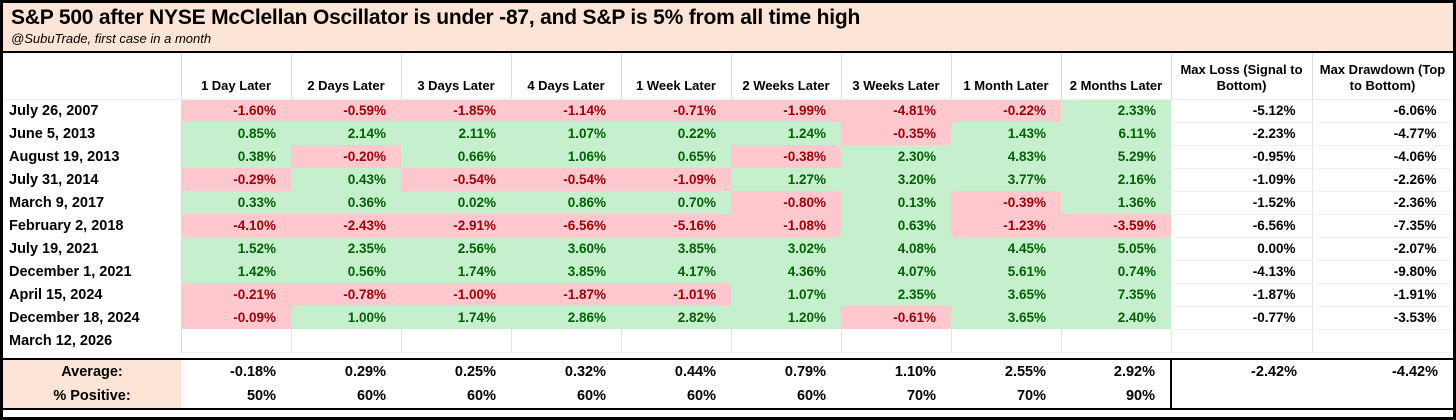  I want to click on max-drawdown-cell: -4.77%, so click(1382, 134).